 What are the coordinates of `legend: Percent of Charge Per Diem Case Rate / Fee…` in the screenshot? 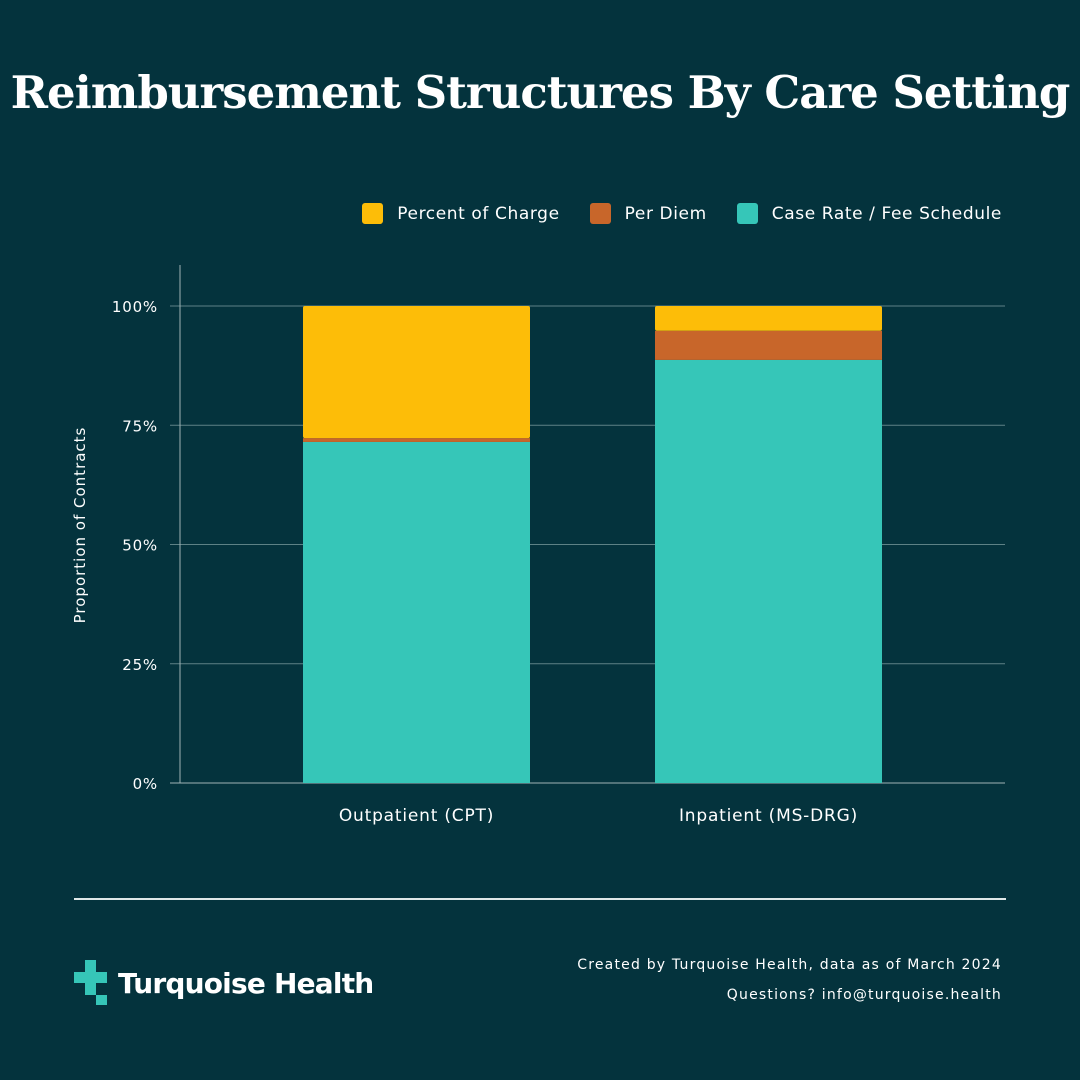 It's located at (682, 213).